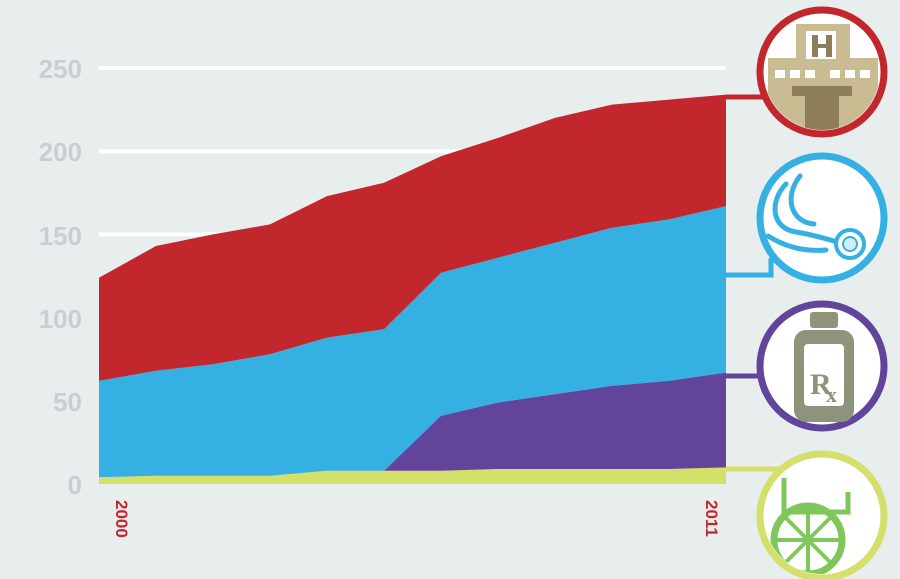 The image size is (900, 579). Describe the element at coordinates (822, 218) in the screenshot. I see `stethoscope-icon` at that location.